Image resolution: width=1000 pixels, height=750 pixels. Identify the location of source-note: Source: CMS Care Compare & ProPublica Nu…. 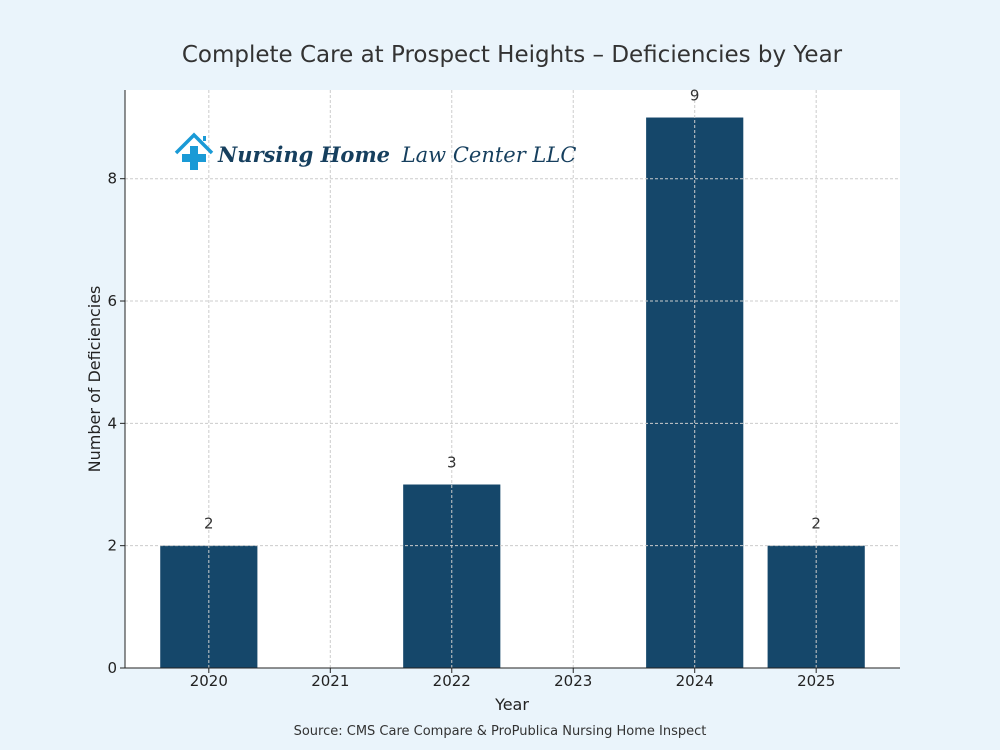
(500, 731).